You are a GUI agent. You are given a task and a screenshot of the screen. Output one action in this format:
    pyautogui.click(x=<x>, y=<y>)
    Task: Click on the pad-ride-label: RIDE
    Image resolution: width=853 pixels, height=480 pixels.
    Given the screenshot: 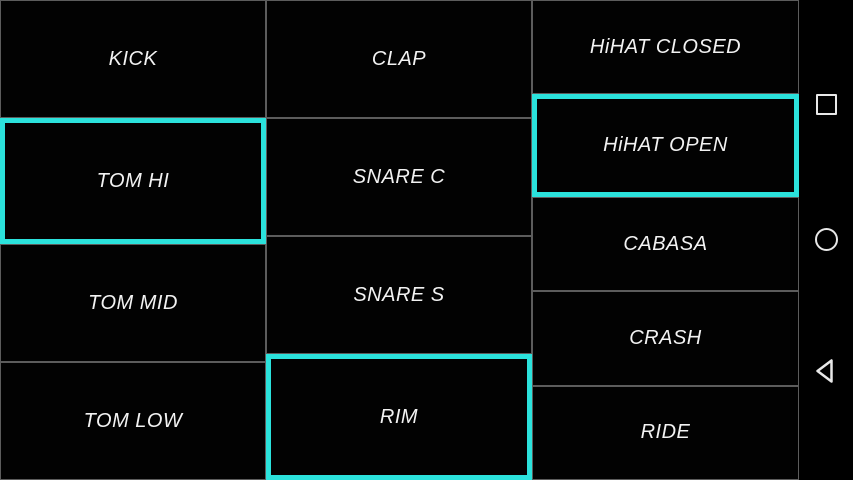 What is the action you would take?
    pyautogui.click(x=665, y=432)
    